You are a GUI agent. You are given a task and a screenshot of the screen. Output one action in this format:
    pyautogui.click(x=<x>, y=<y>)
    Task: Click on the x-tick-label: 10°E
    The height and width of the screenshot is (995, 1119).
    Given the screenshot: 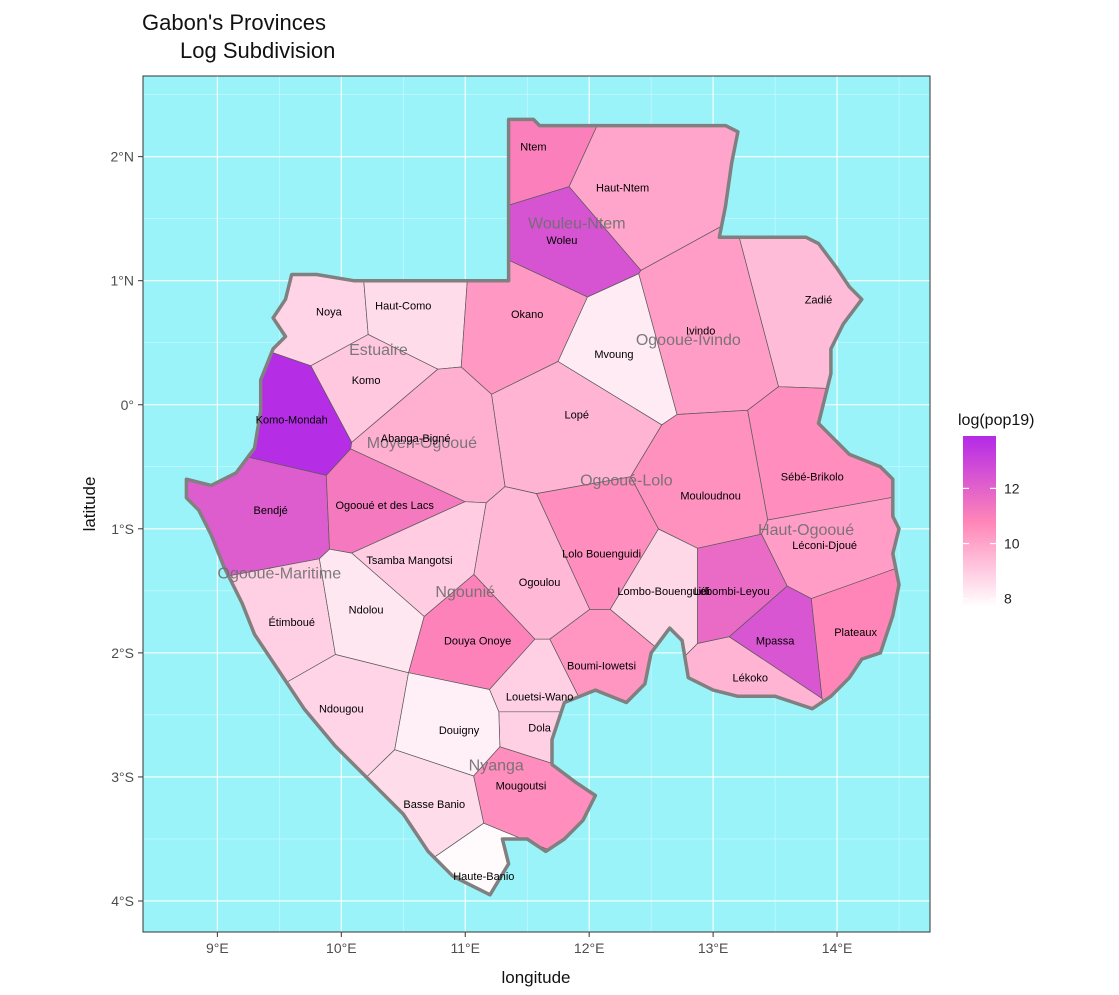 What is the action you would take?
    pyautogui.click(x=341, y=948)
    